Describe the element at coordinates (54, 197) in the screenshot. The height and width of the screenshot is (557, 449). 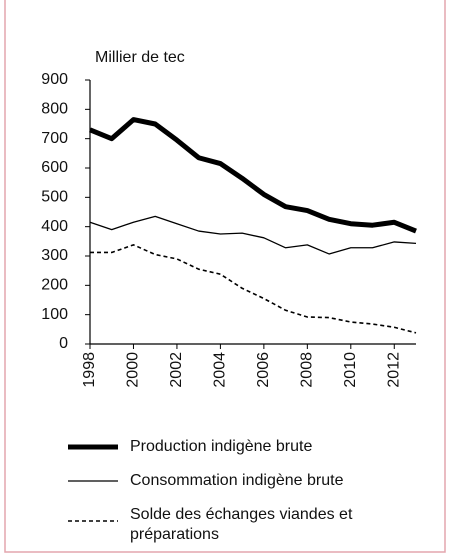
I see `y-tick-label: 500` at that location.